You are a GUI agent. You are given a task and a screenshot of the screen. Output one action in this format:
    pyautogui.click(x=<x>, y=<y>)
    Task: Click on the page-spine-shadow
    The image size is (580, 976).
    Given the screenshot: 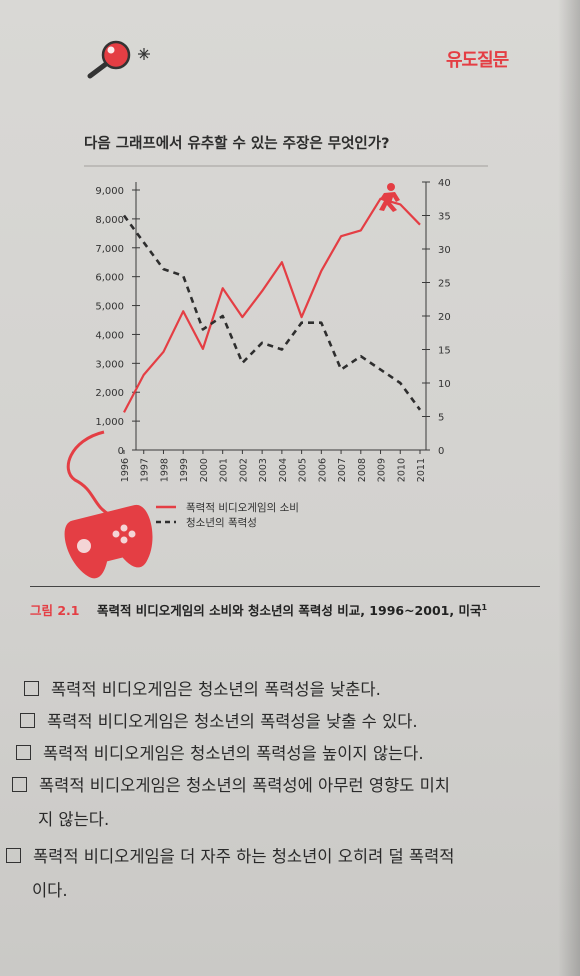 What is the action you would take?
    pyautogui.click(x=569, y=488)
    